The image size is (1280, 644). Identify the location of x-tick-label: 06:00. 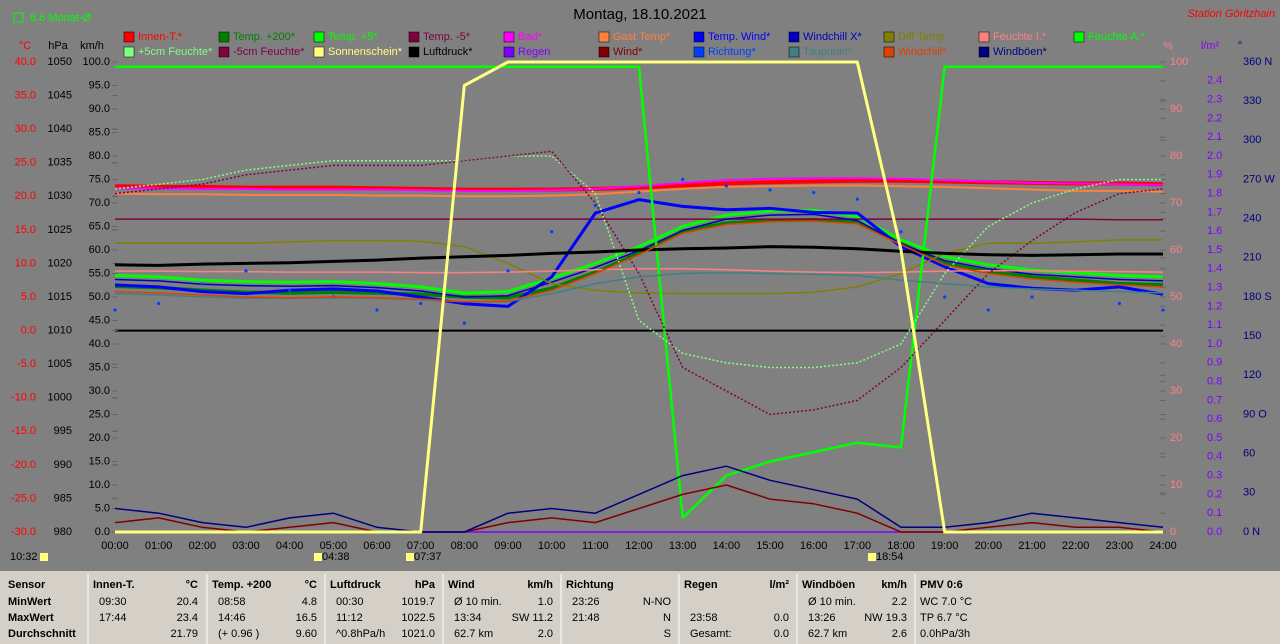
(377, 546).